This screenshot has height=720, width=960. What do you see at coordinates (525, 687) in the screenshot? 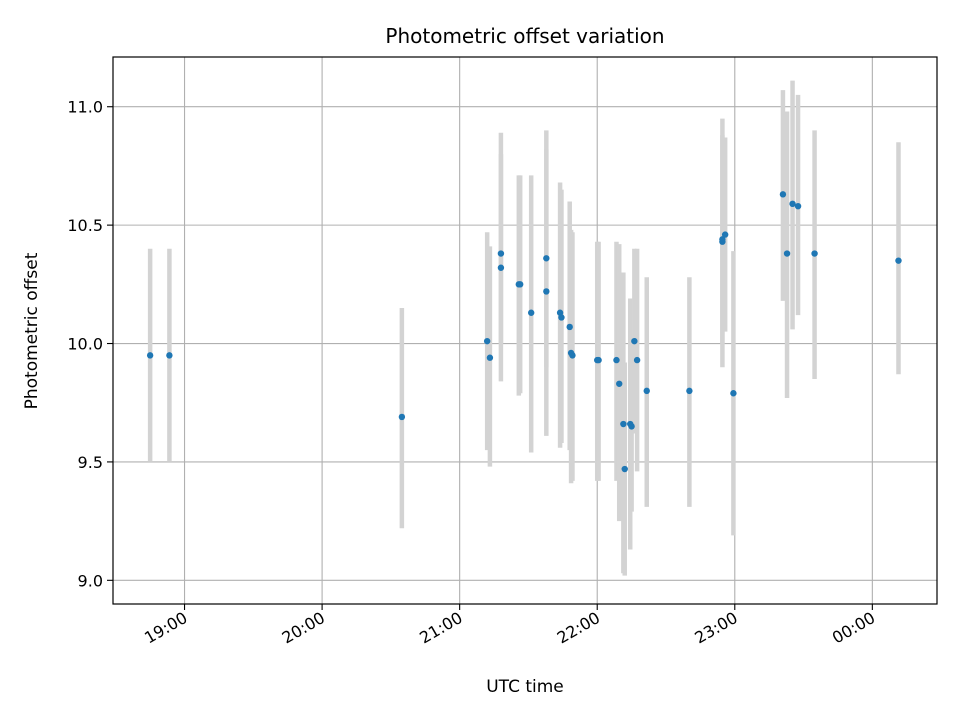
I see `x-axis-title: UTC time` at bounding box center [525, 687].